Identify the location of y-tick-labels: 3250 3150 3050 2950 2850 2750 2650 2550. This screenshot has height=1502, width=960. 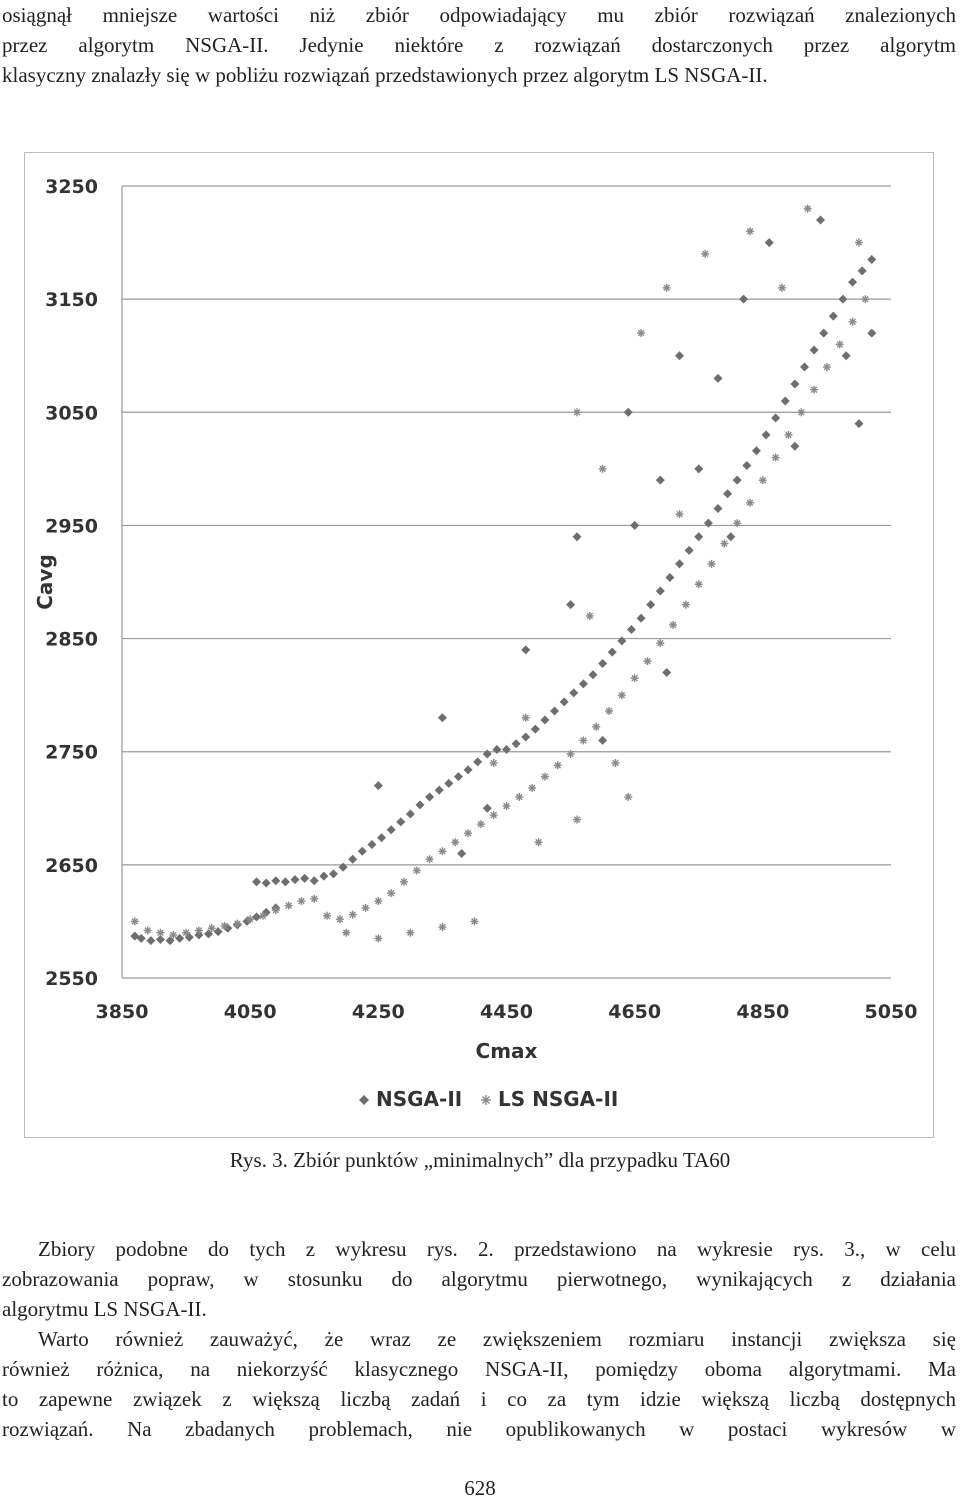
(71, 583).